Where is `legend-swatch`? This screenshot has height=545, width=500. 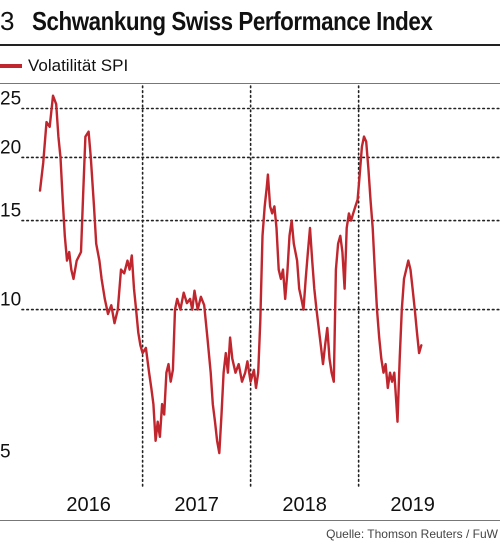 legend-swatch is located at coordinates (11, 66).